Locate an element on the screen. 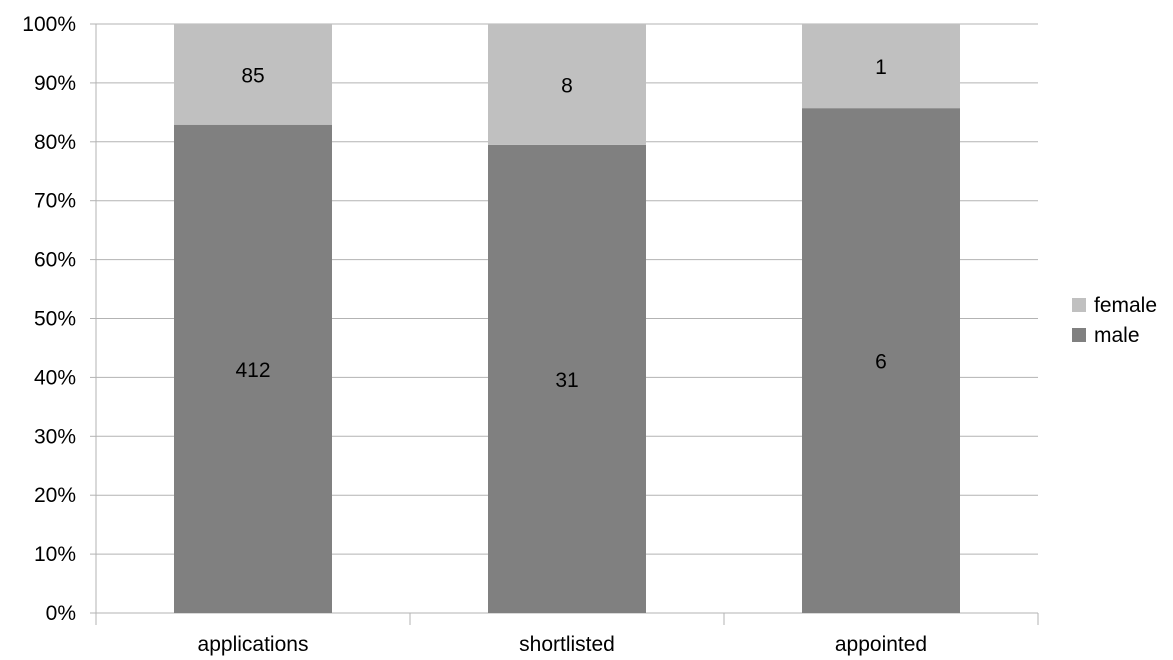  data-label-female: 8 is located at coordinates (567, 85).